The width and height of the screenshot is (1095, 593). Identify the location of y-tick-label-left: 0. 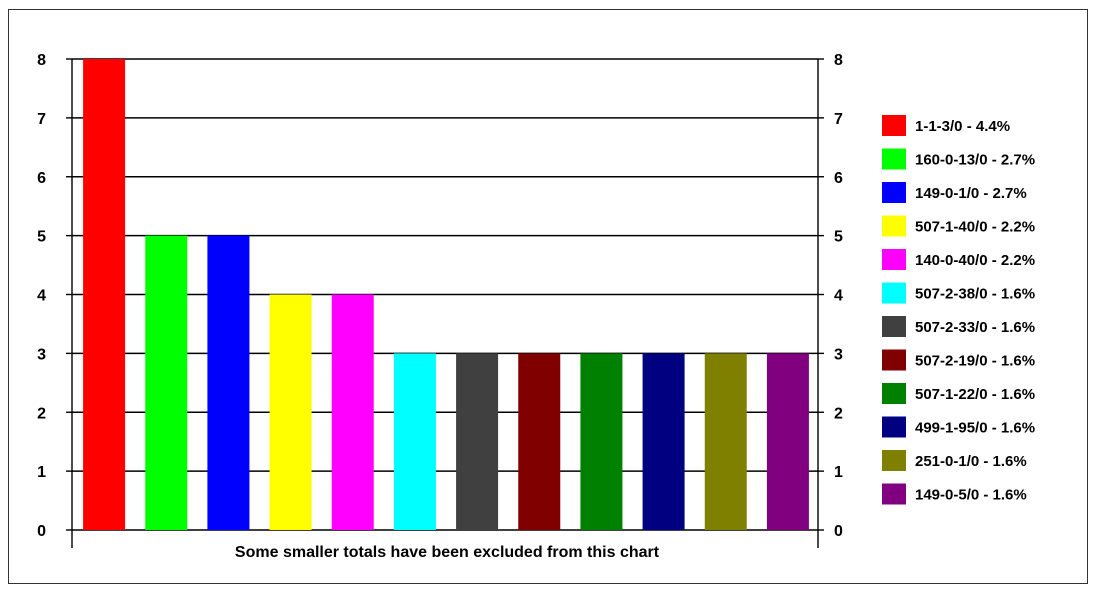
(41, 531).